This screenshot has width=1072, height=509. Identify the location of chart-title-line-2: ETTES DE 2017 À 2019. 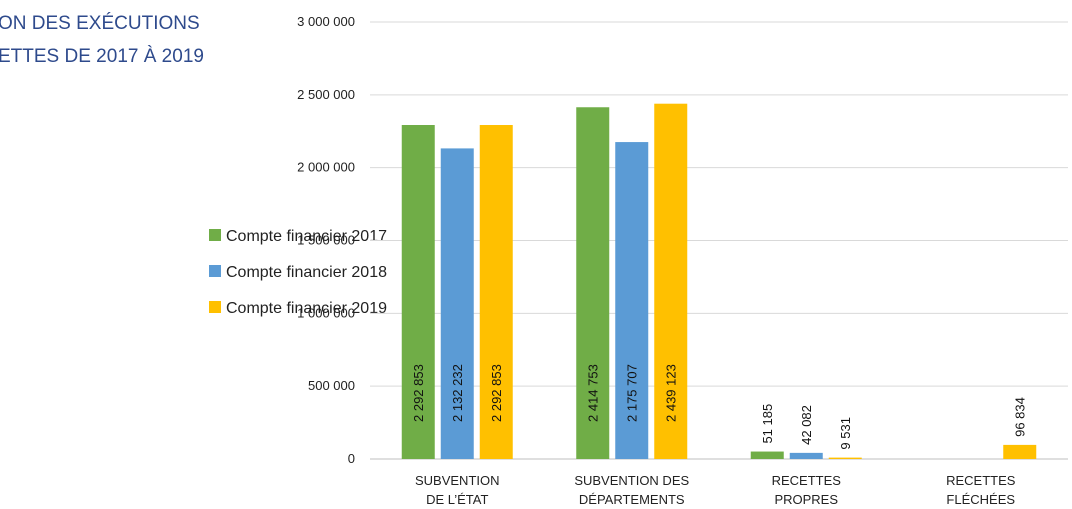
(102, 56).